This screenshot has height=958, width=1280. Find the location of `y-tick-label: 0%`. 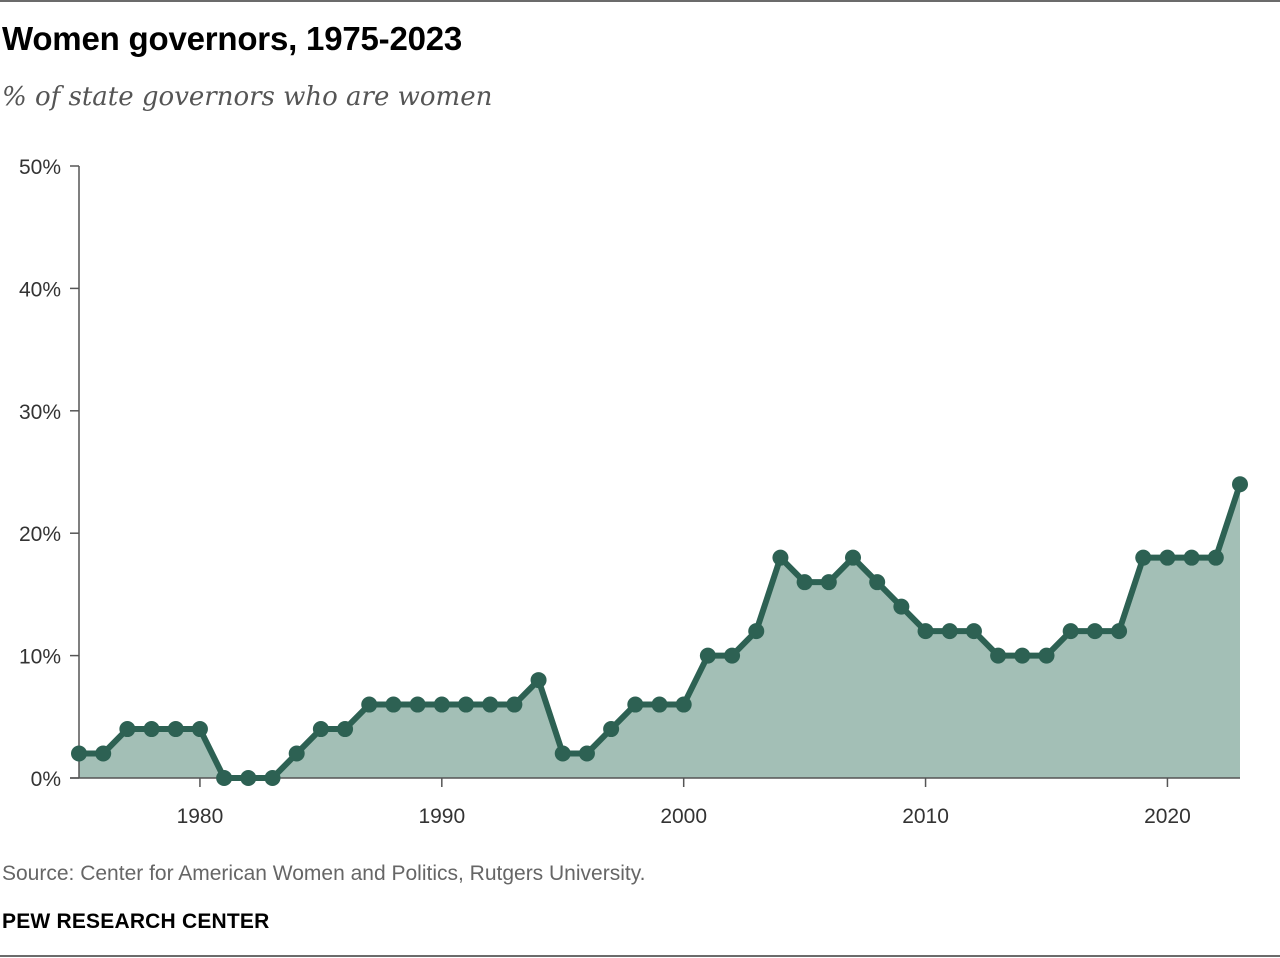

y-tick-label: 0% is located at coordinates (46, 779).